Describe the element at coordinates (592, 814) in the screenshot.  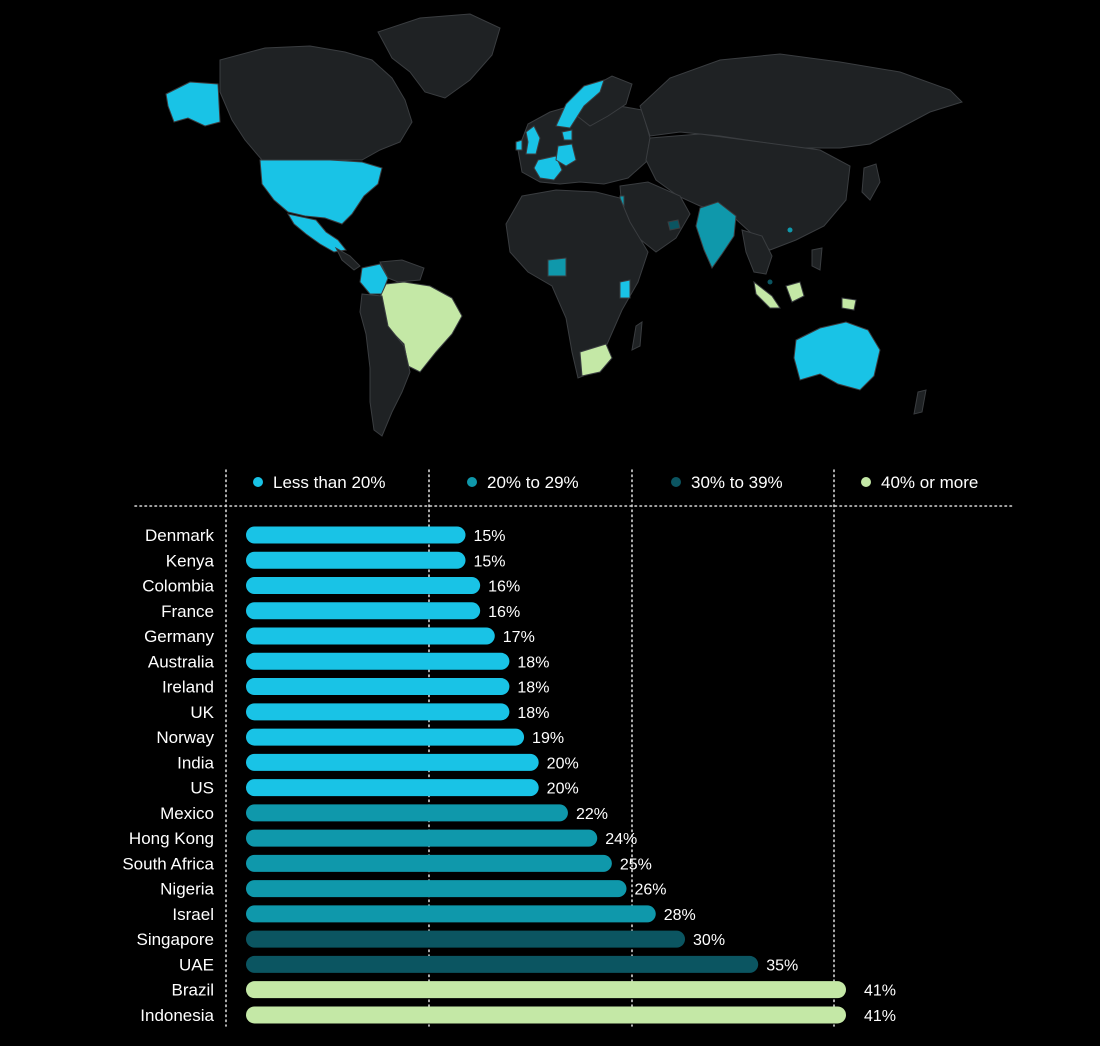
I see `value-label: 22%` at that location.